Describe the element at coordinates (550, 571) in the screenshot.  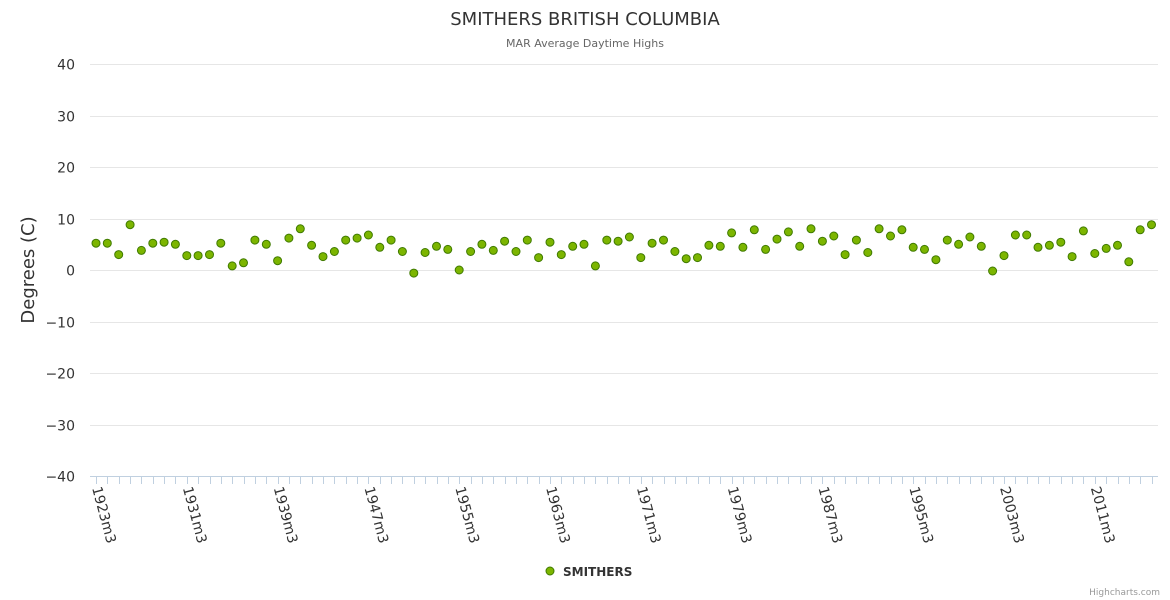
I see `legend-marker` at that location.